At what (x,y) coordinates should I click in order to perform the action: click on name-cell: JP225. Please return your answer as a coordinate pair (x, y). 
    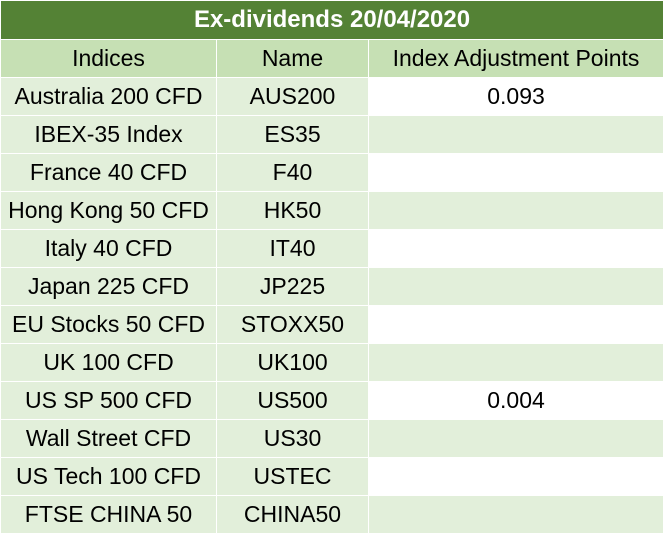
    Looking at the image, I should click on (293, 287).